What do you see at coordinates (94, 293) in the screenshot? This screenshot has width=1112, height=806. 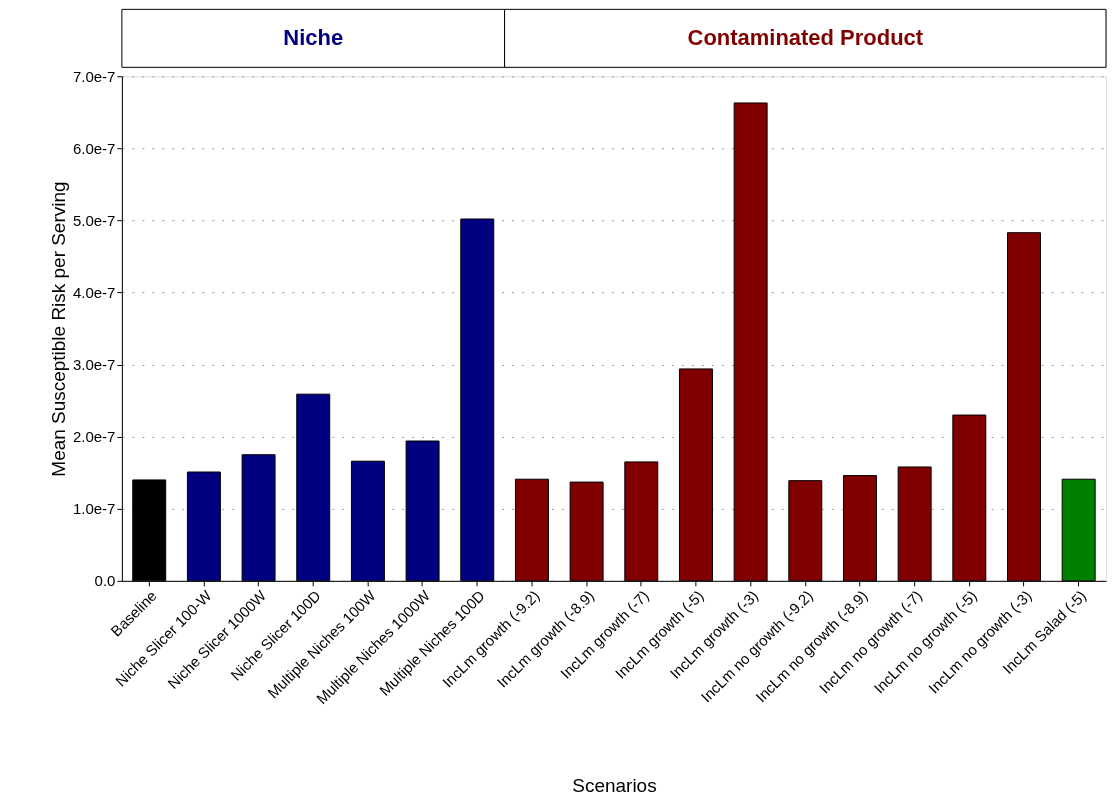 I see `y-tick-label: 4.0e-7` at bounding box center [94, 293].